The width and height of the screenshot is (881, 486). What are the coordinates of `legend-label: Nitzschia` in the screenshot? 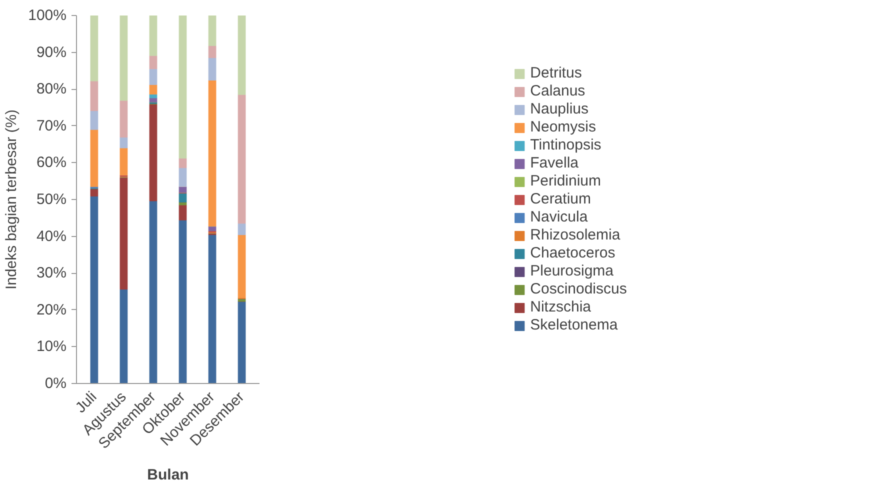 It's located at (560, 307).